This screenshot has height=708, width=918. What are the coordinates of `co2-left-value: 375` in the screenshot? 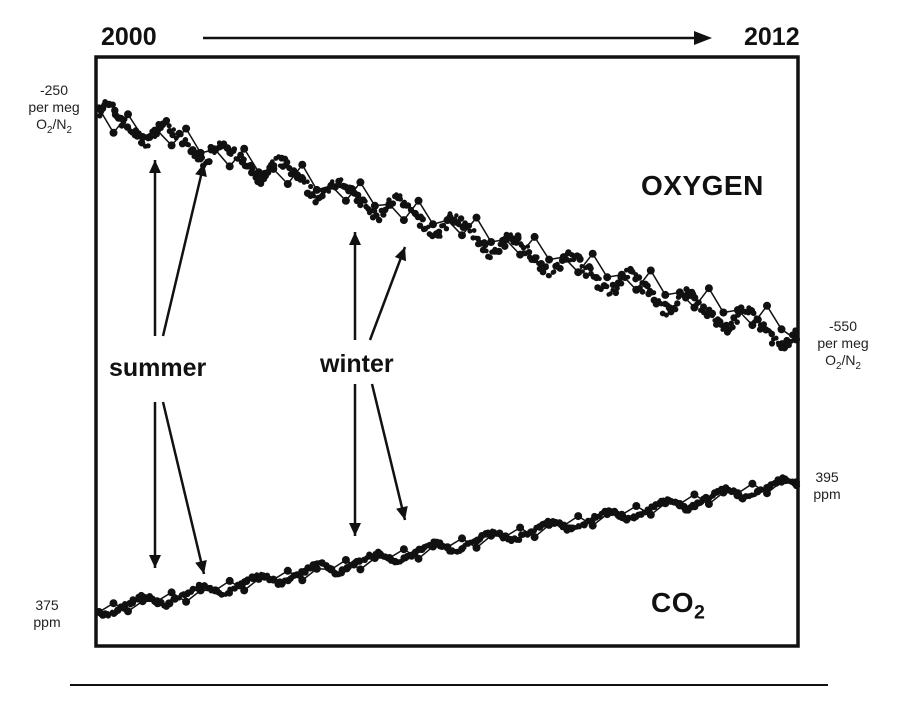 It's located at (47, 605).